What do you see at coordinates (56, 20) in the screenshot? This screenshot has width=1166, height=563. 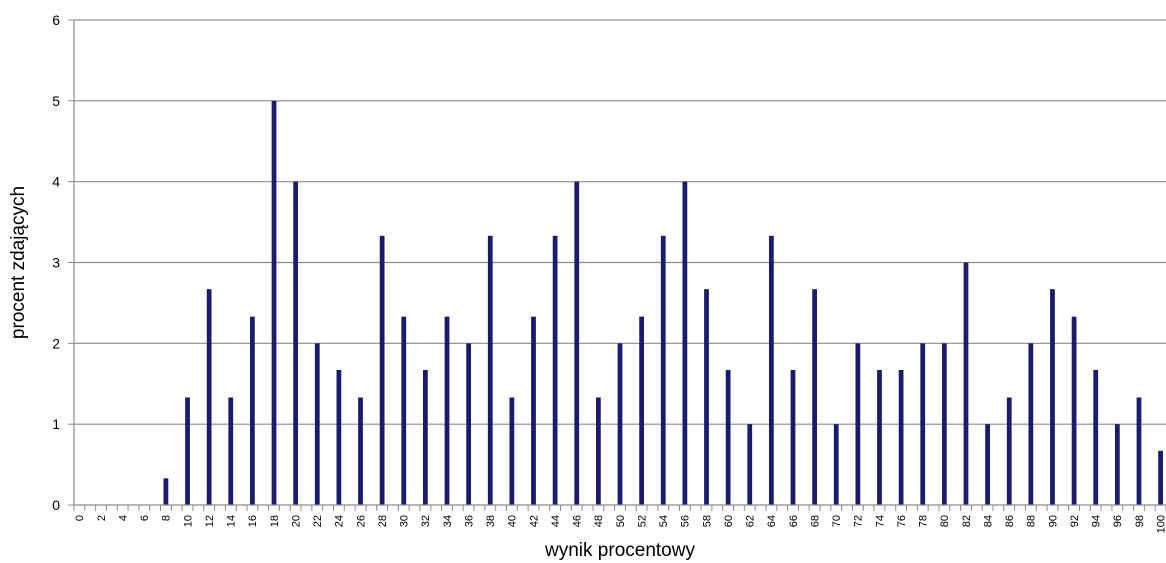 I see `y-tick-label: 6` at bounding box center [56, 20].